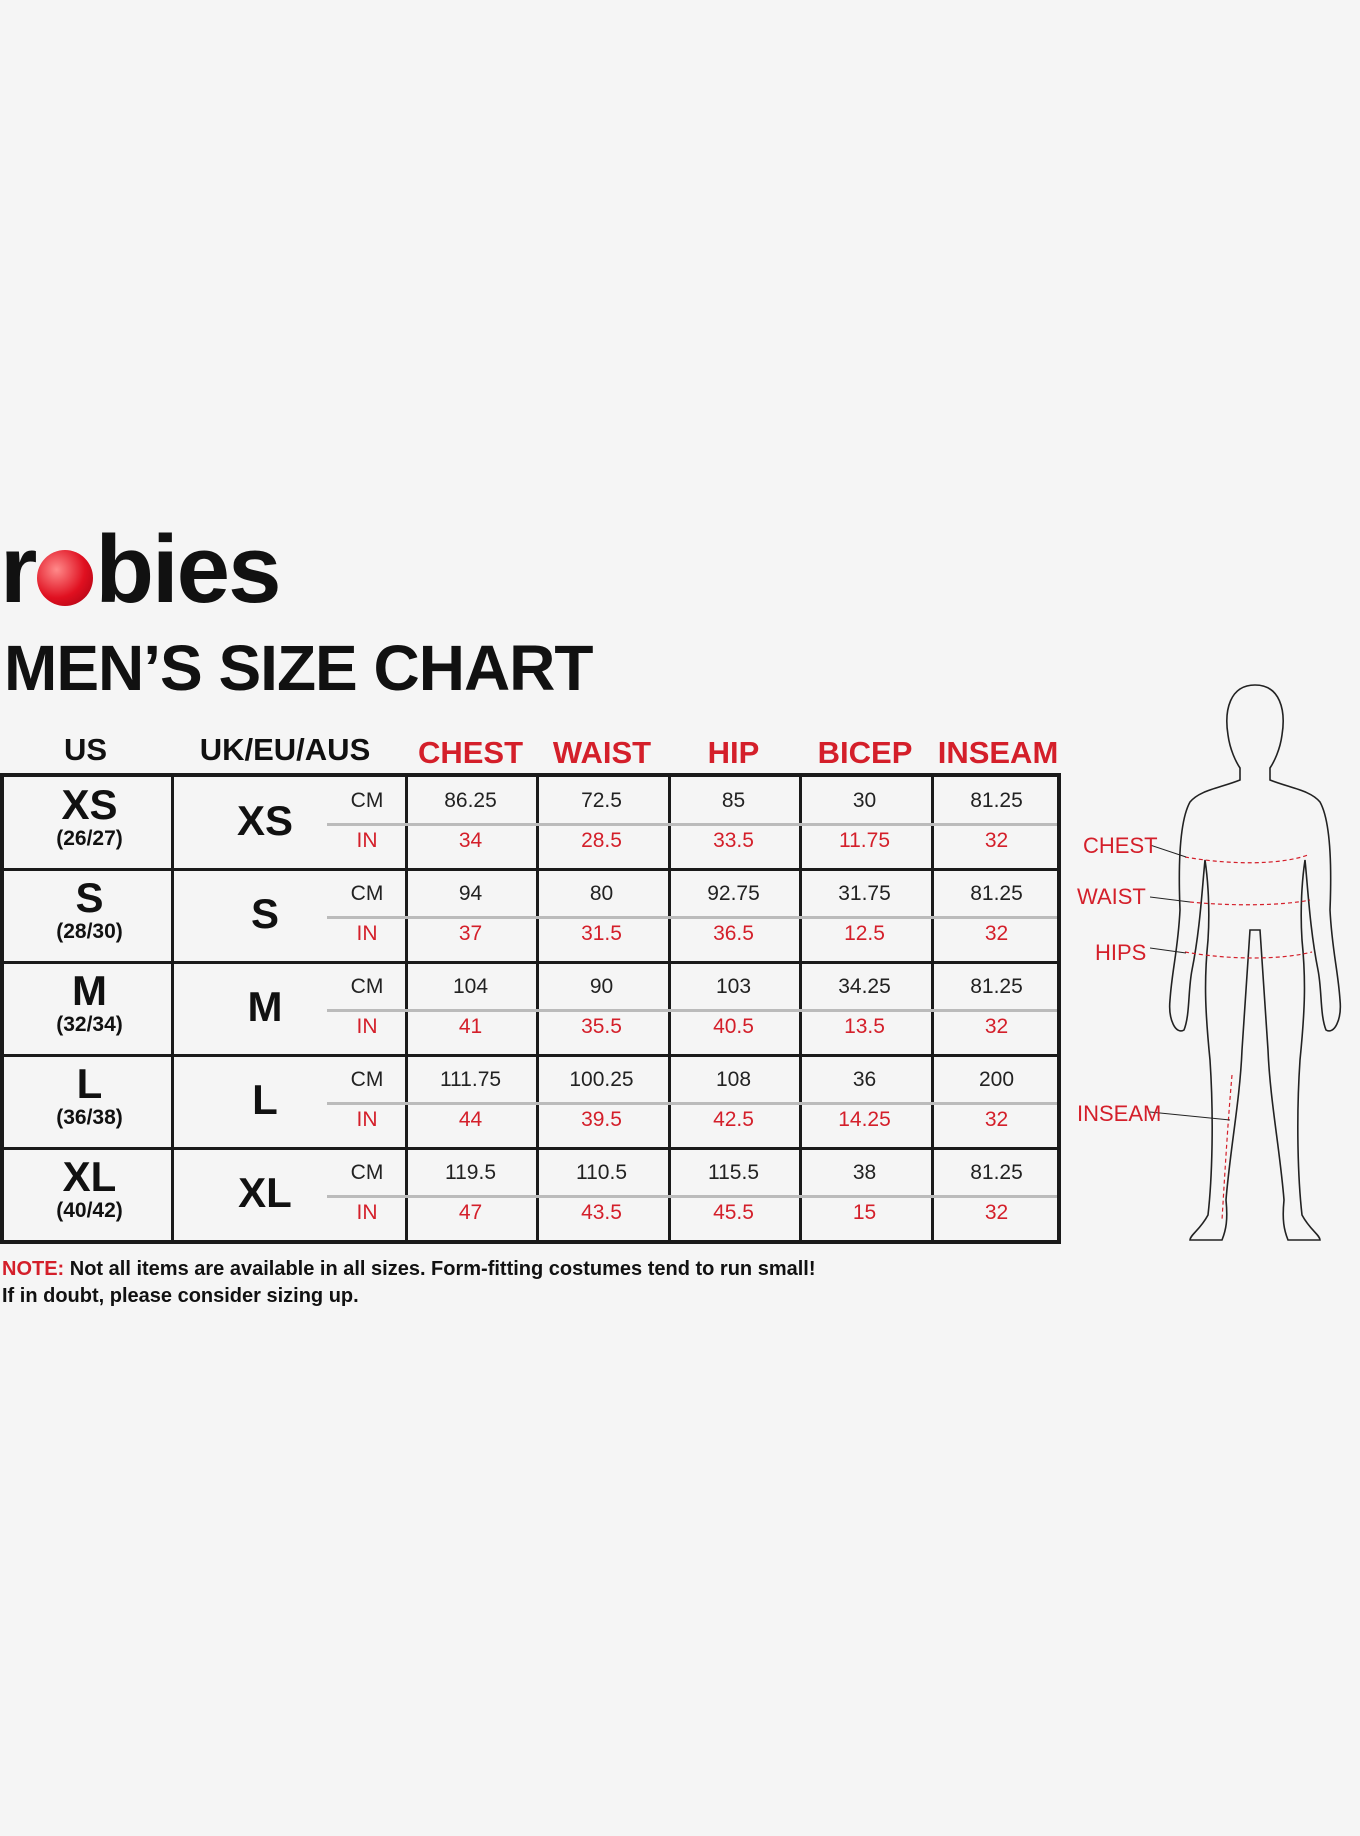 The image size is (1360, 1836). I want to click on us-size-label: M, so click(89, 990).